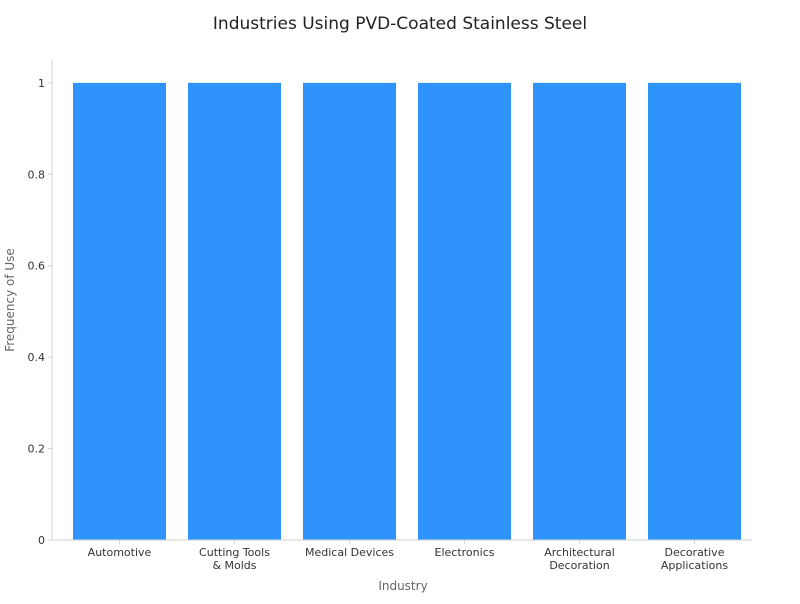 Image resolution: width=800 pixels, height=604 pixels. I want to click on y-tick-label: 0.2, so click(37, 449).